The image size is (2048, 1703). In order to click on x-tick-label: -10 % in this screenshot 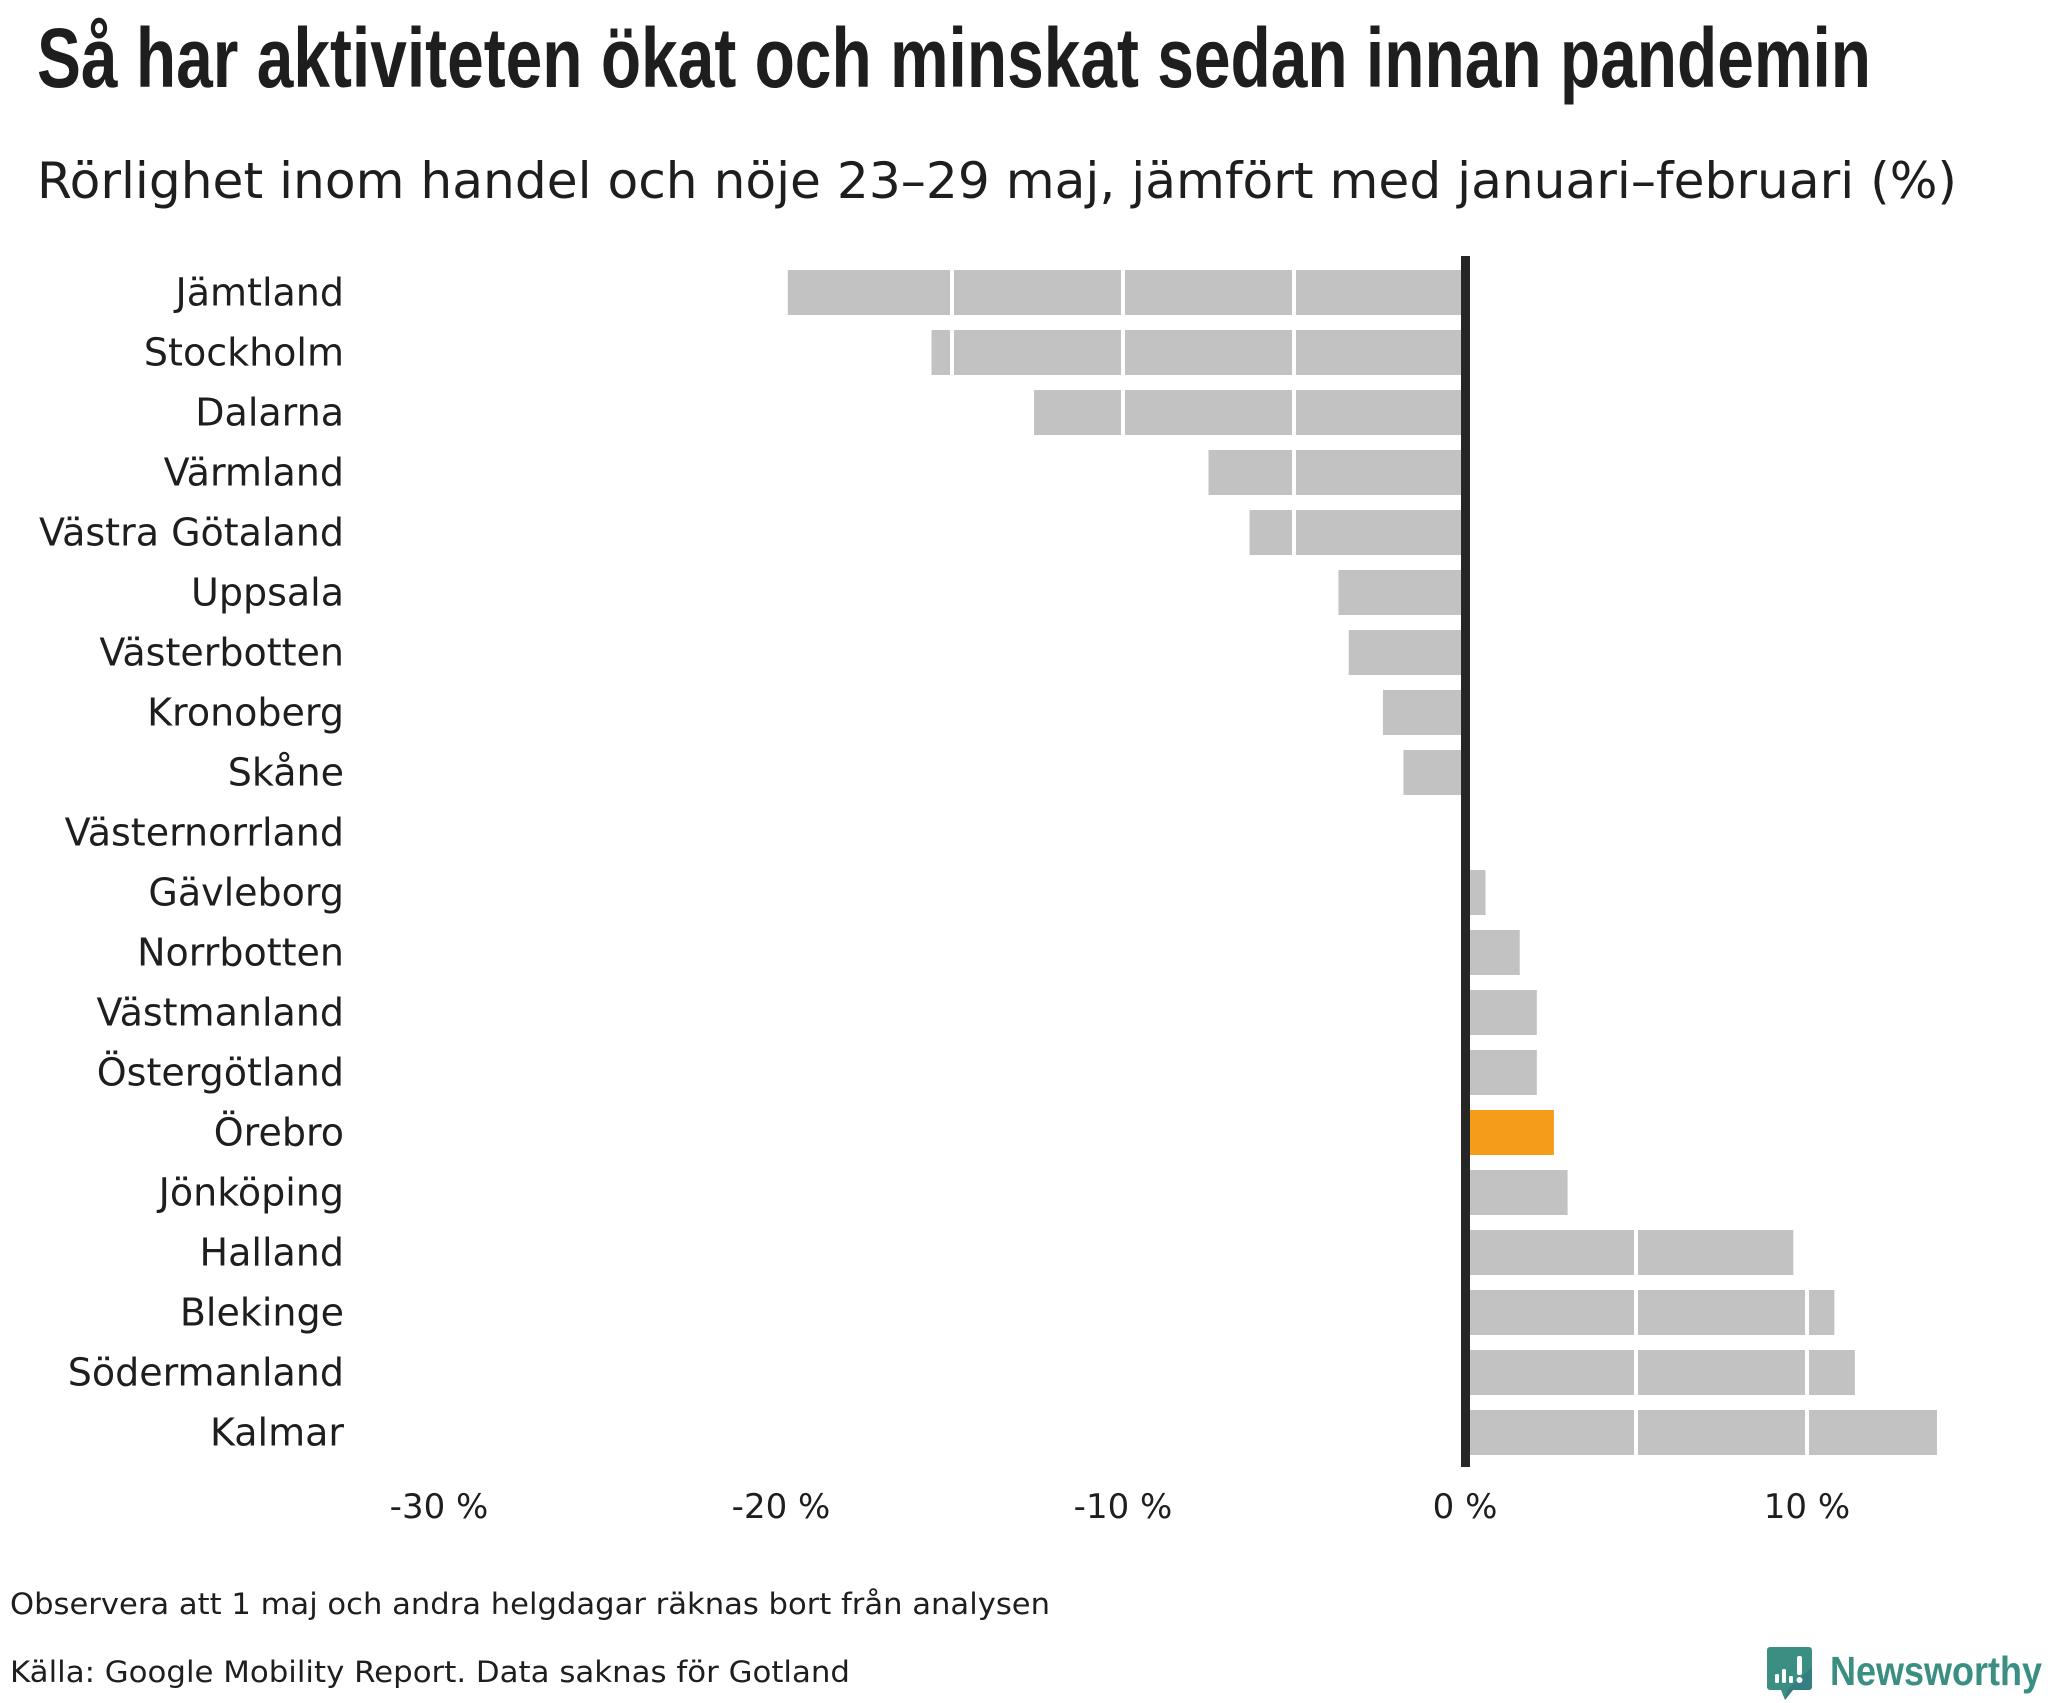, I will do `click(1123, 1507)`.